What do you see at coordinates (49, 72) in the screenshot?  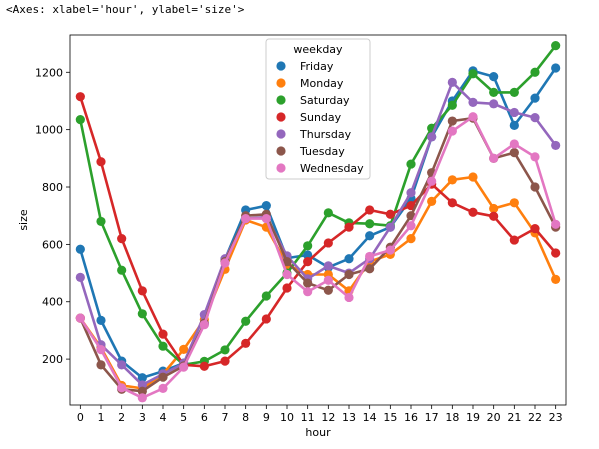 I see `y-tick-label: 1200` at bounding box center [49, 72].